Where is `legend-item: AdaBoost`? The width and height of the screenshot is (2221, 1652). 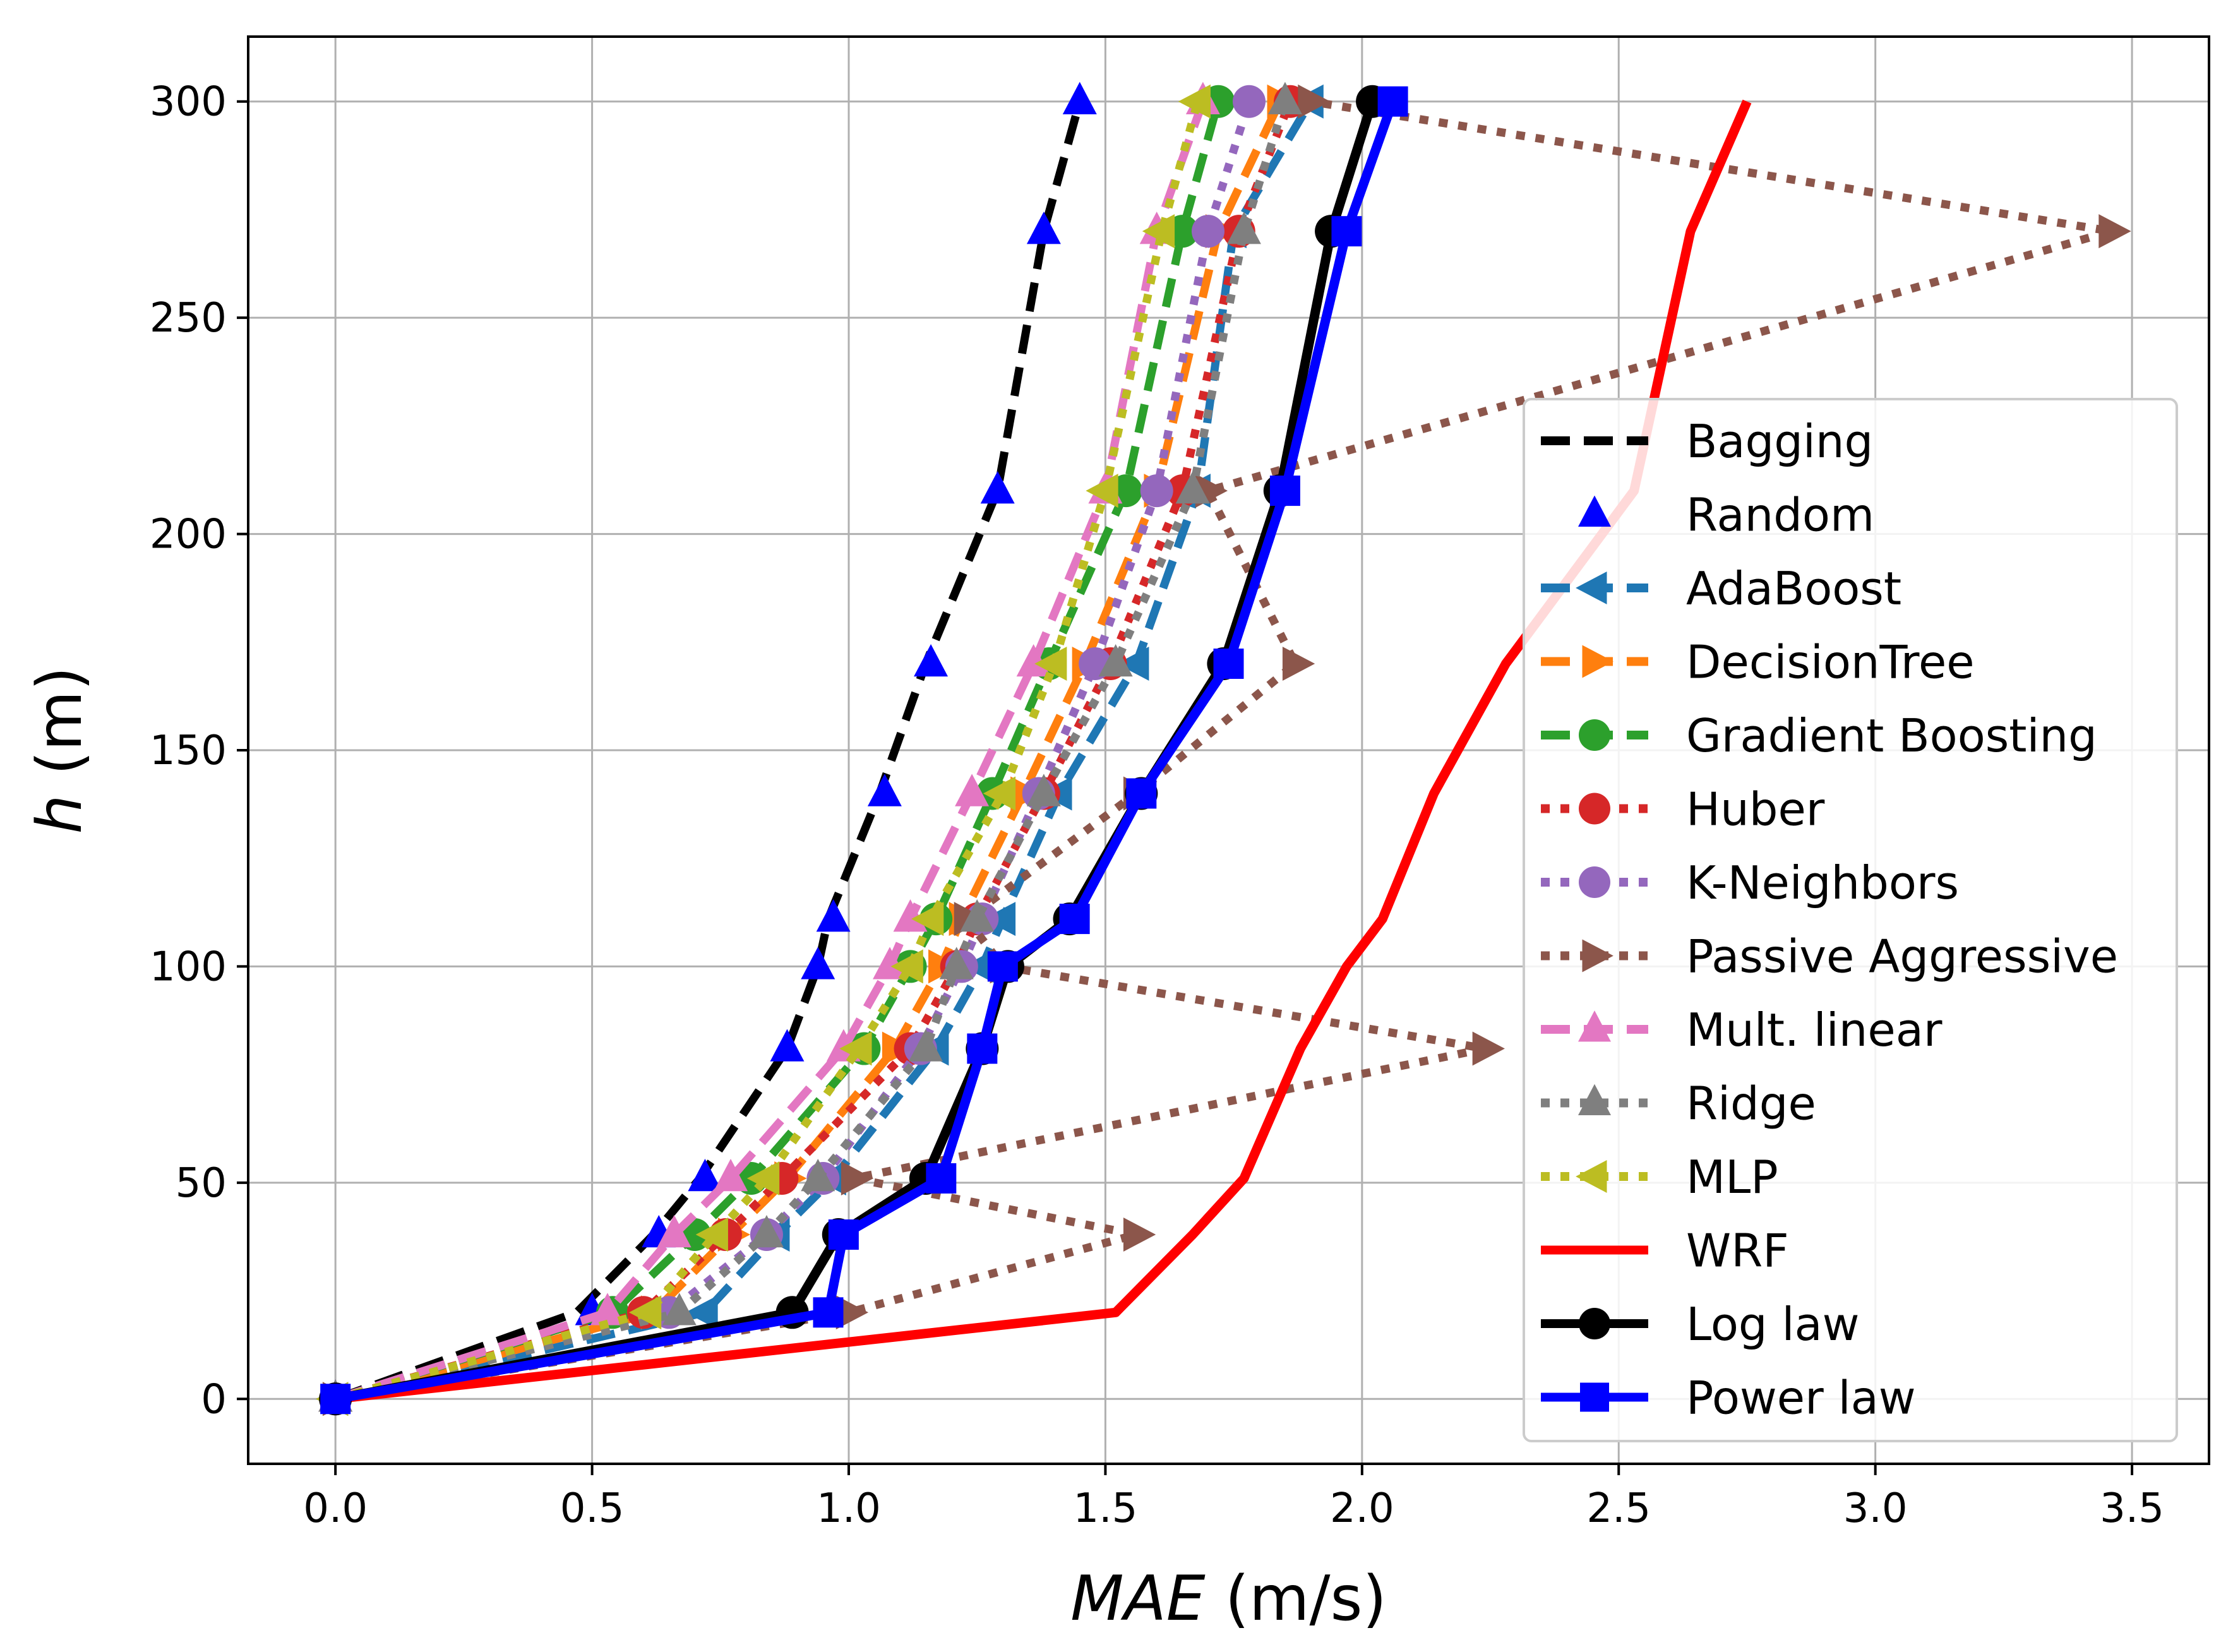
legend-item: AdaBoost is located at coordinates (1721, 589).